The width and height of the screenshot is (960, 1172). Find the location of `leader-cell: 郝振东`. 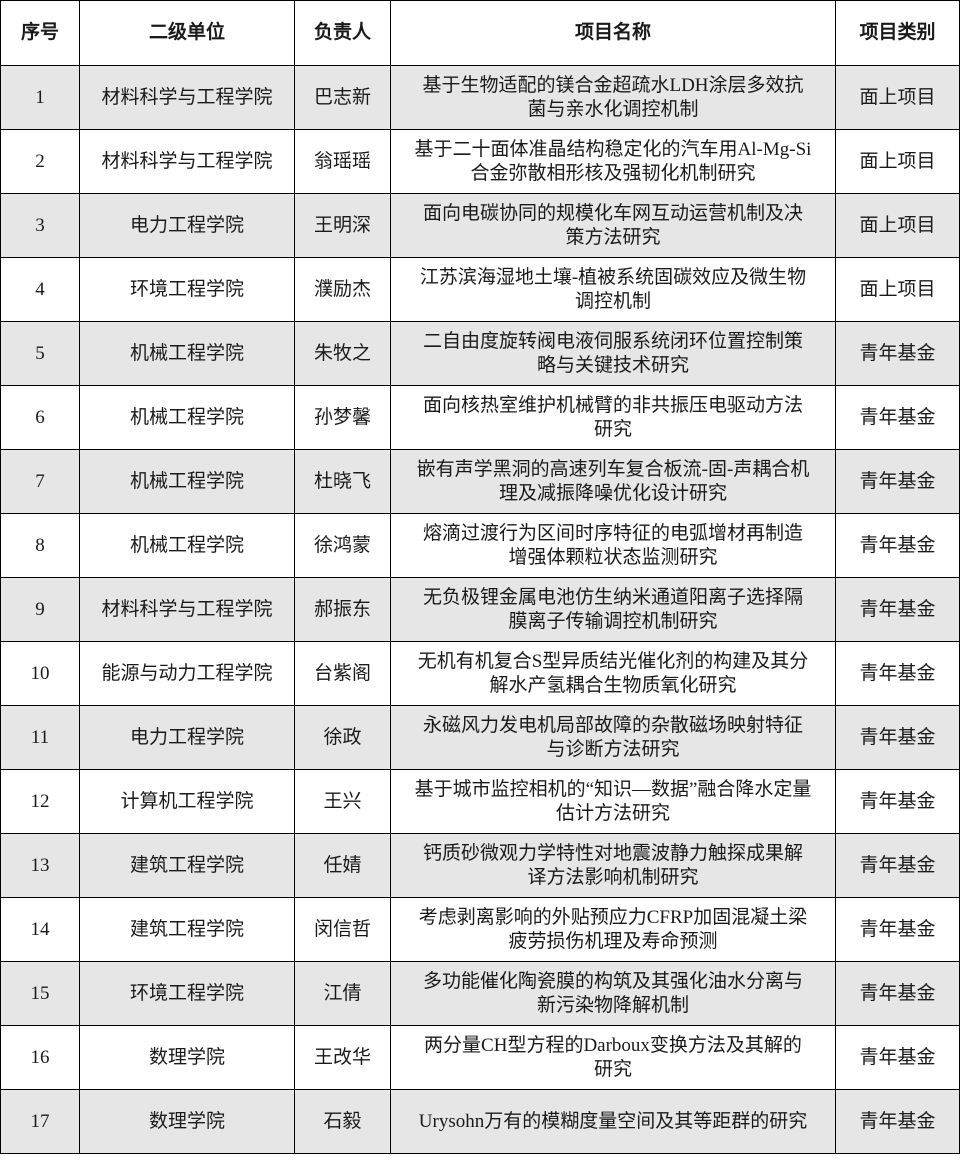

leader-cell: 郝振东 is located at coordinates (342, 609).